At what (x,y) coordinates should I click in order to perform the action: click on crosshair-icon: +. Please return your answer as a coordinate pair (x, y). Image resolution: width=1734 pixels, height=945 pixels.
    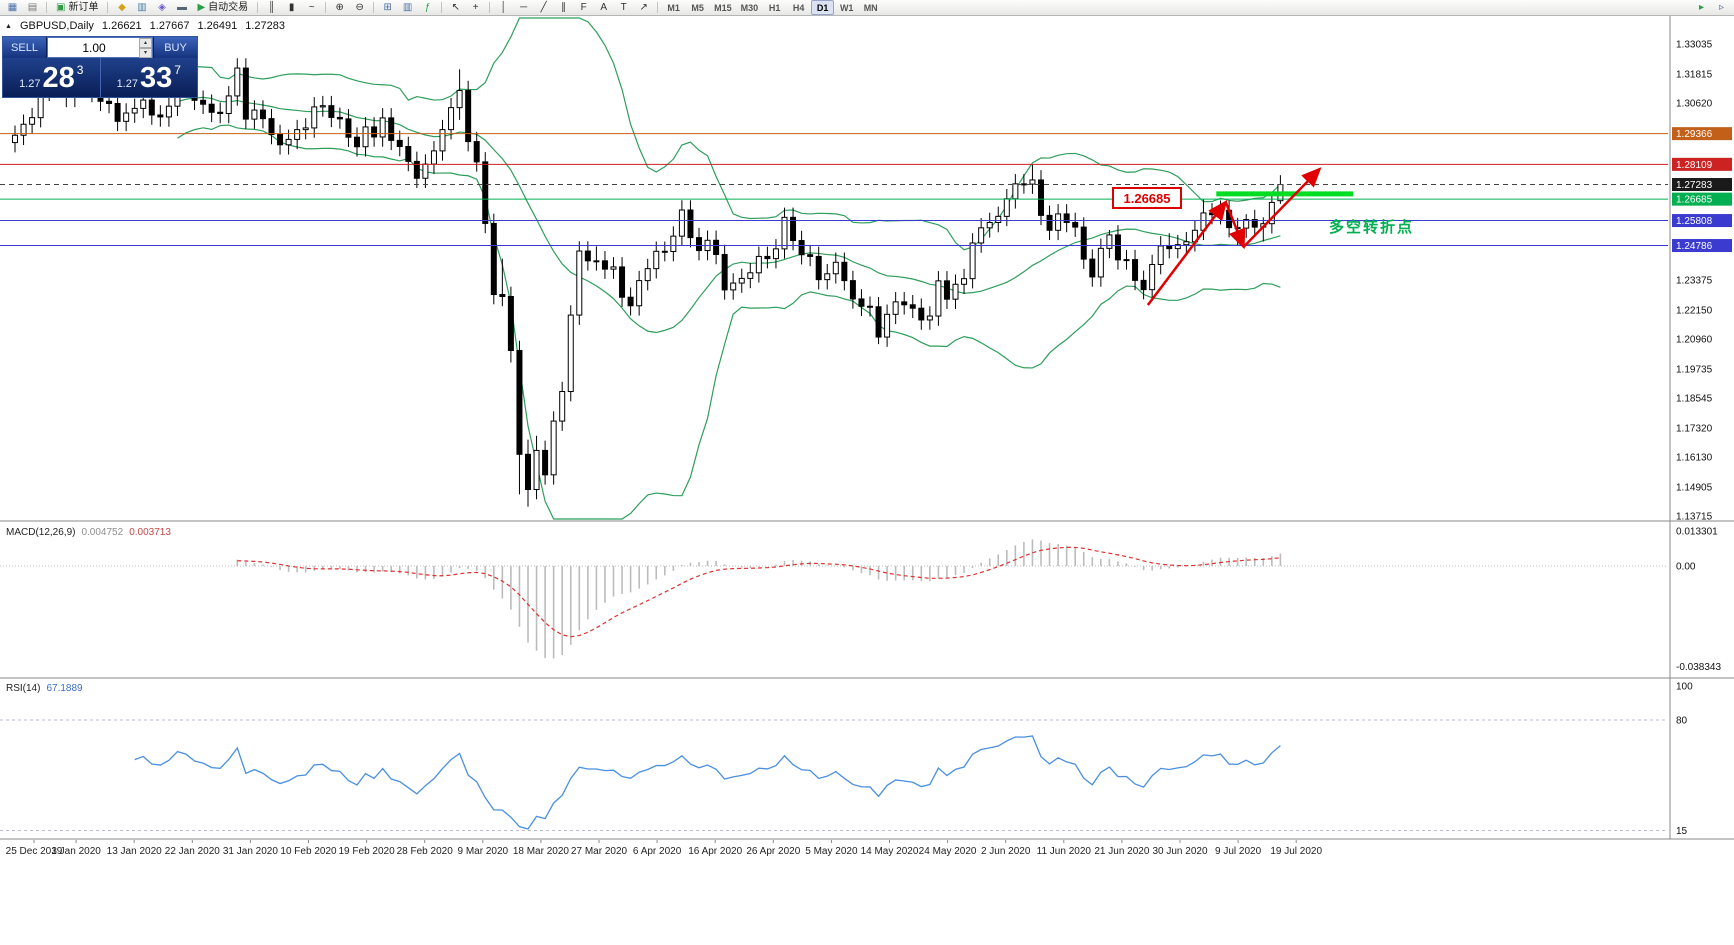
    Looking at the image, I should click on (475, 7).